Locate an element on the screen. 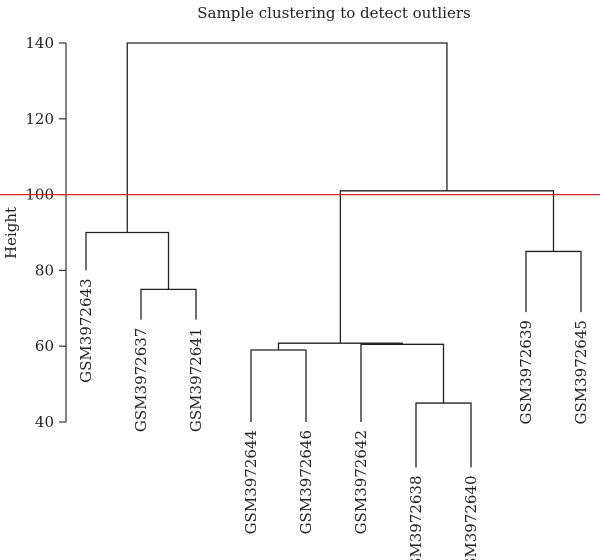  y-tick-label: 40 is located at coordinates (44, 422).